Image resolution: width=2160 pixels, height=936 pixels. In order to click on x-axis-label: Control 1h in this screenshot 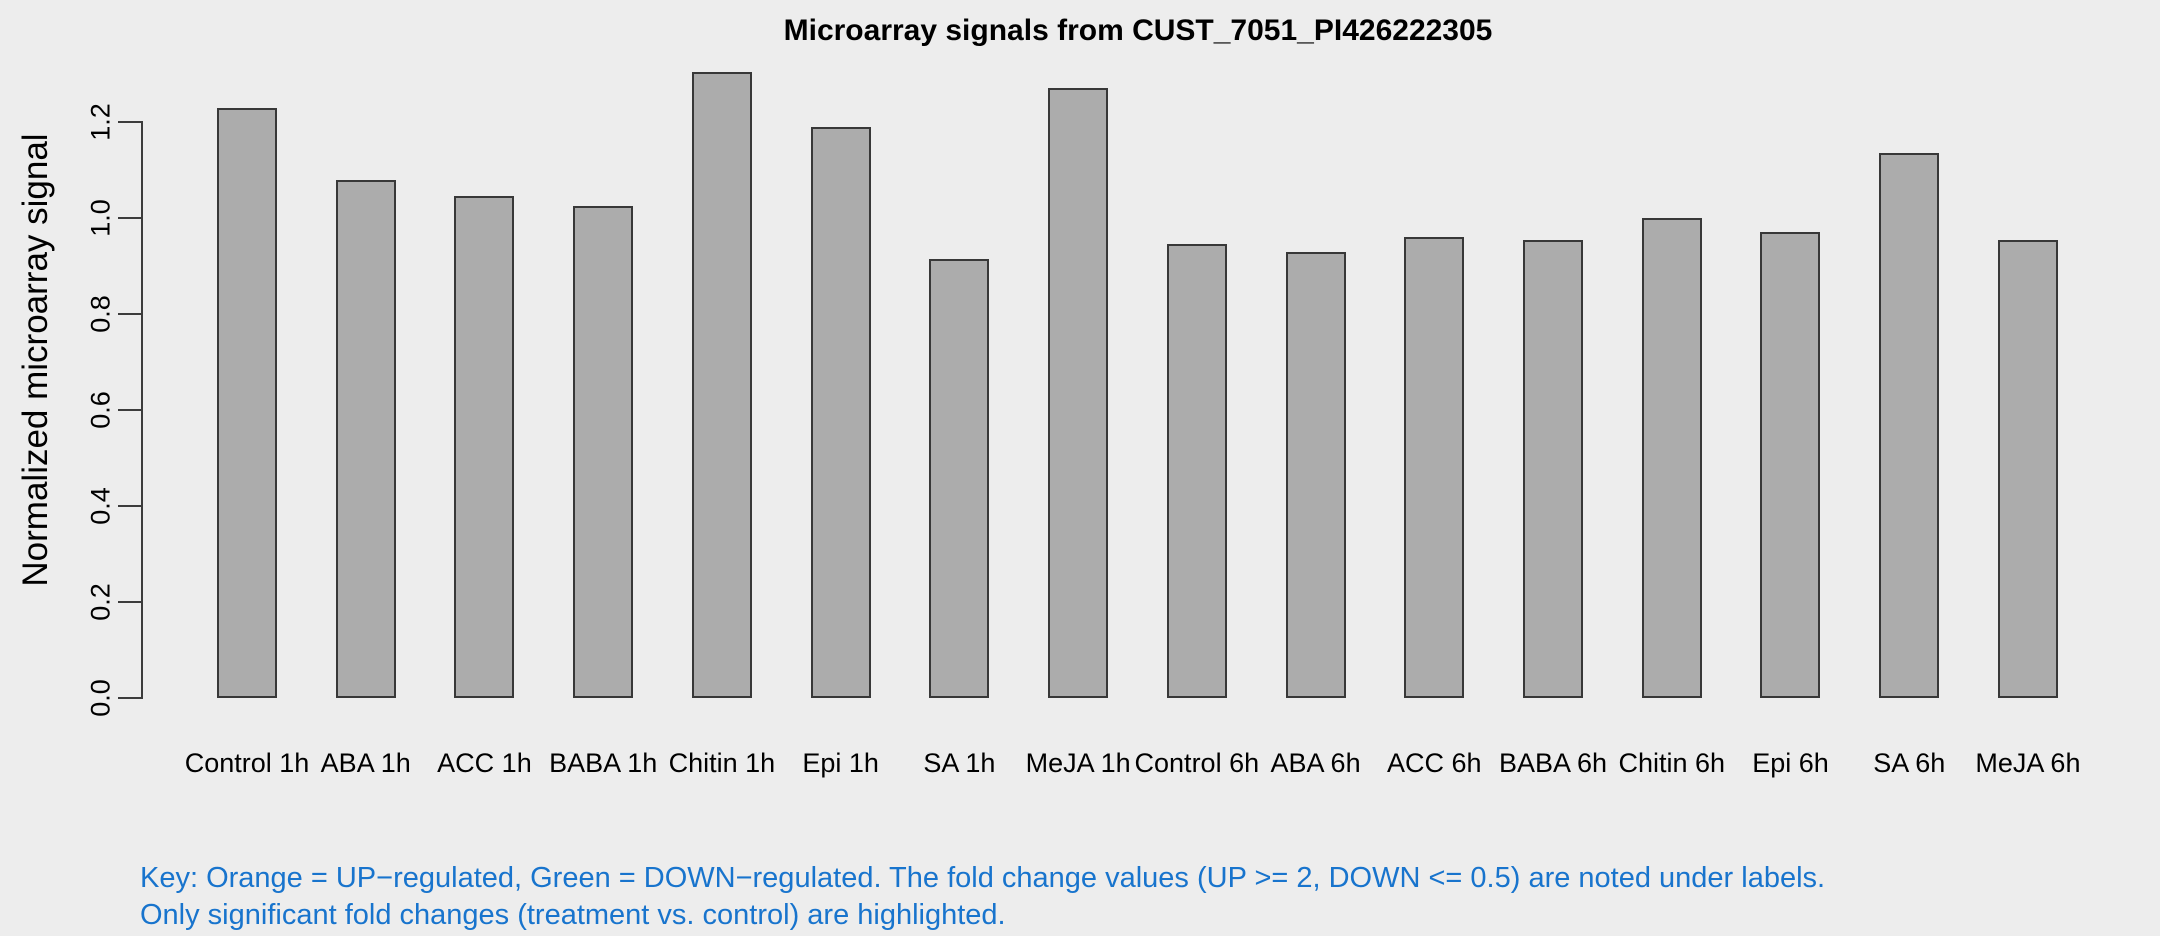, I will do `click(247, 763)`.